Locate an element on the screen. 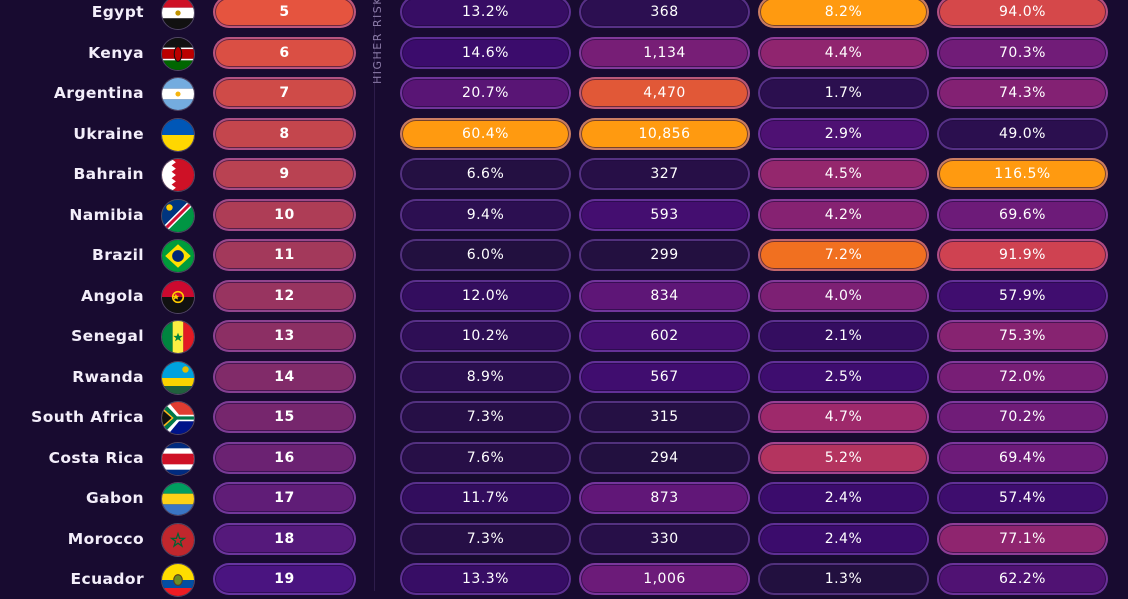  table-row: Gabon 17 11.7% 873 2.4% 57.4% is located at coordinates (564, 498).